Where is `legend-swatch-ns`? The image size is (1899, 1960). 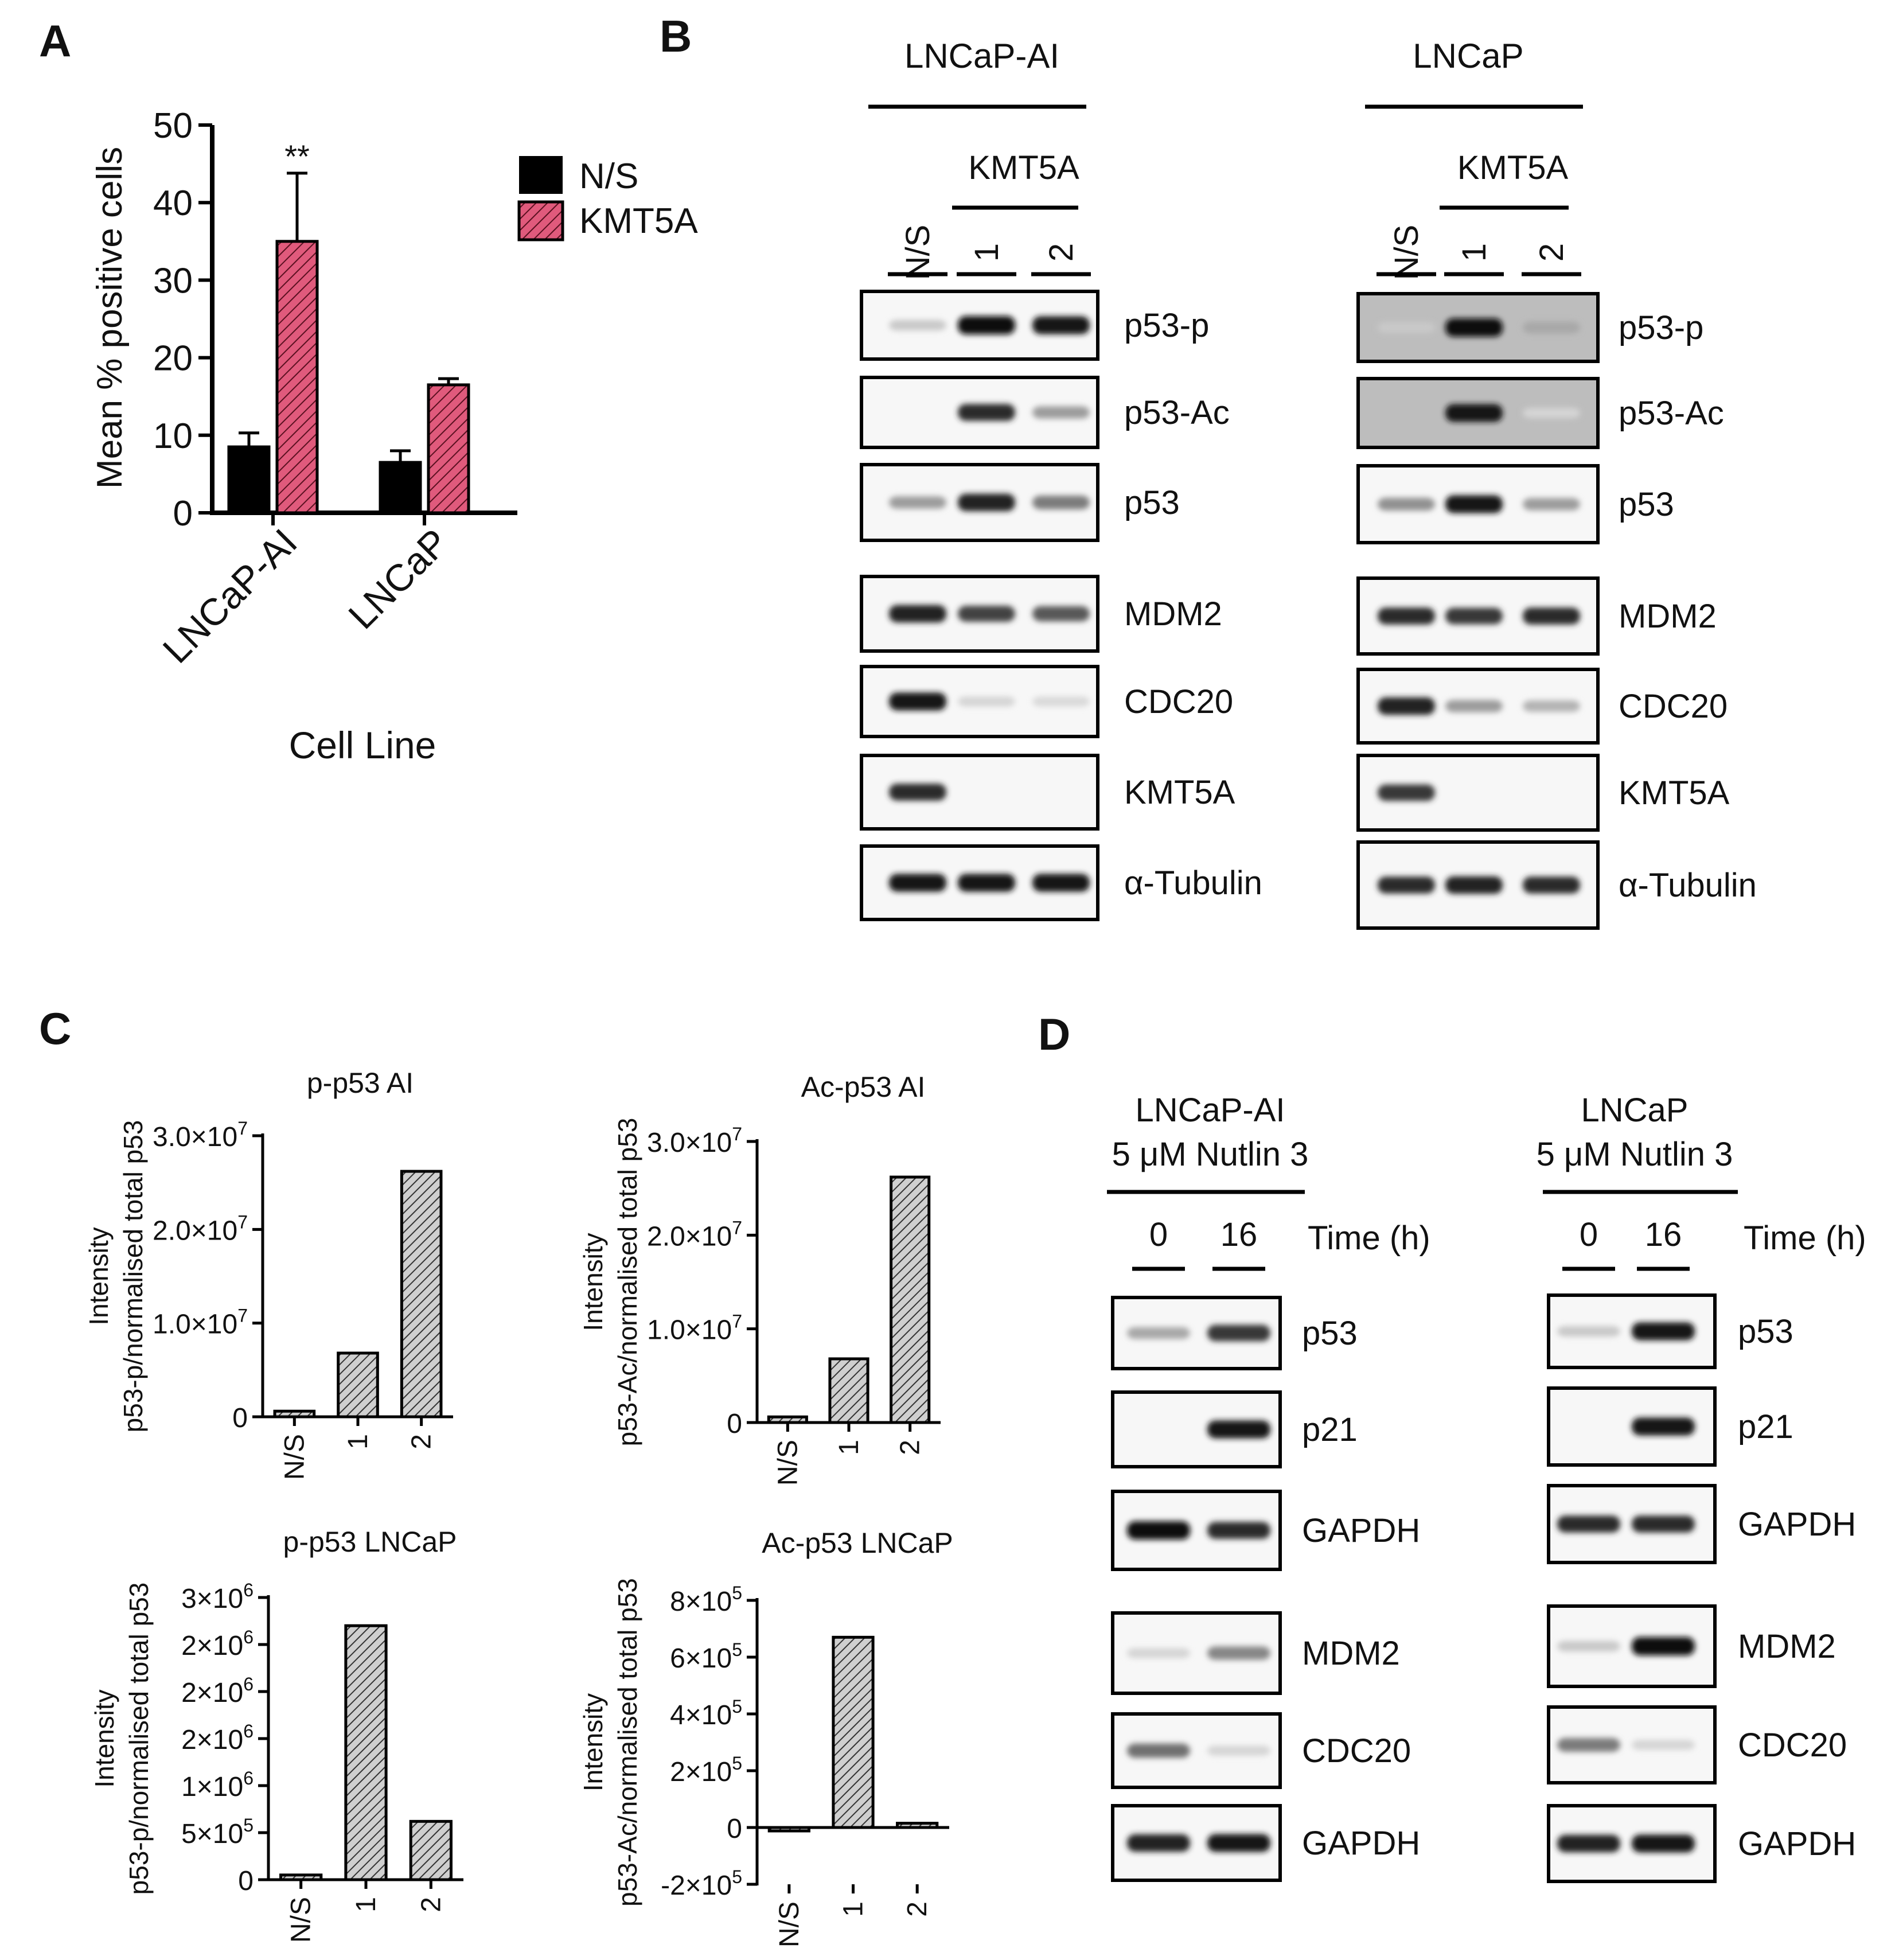 legend-swatch-ns is located at coordinates (541, 175).